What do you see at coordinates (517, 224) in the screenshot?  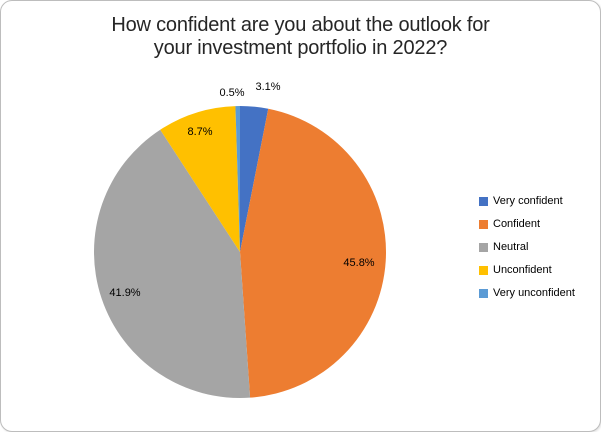 I see `legend-label: Confident` at bounding box center [517, 224].